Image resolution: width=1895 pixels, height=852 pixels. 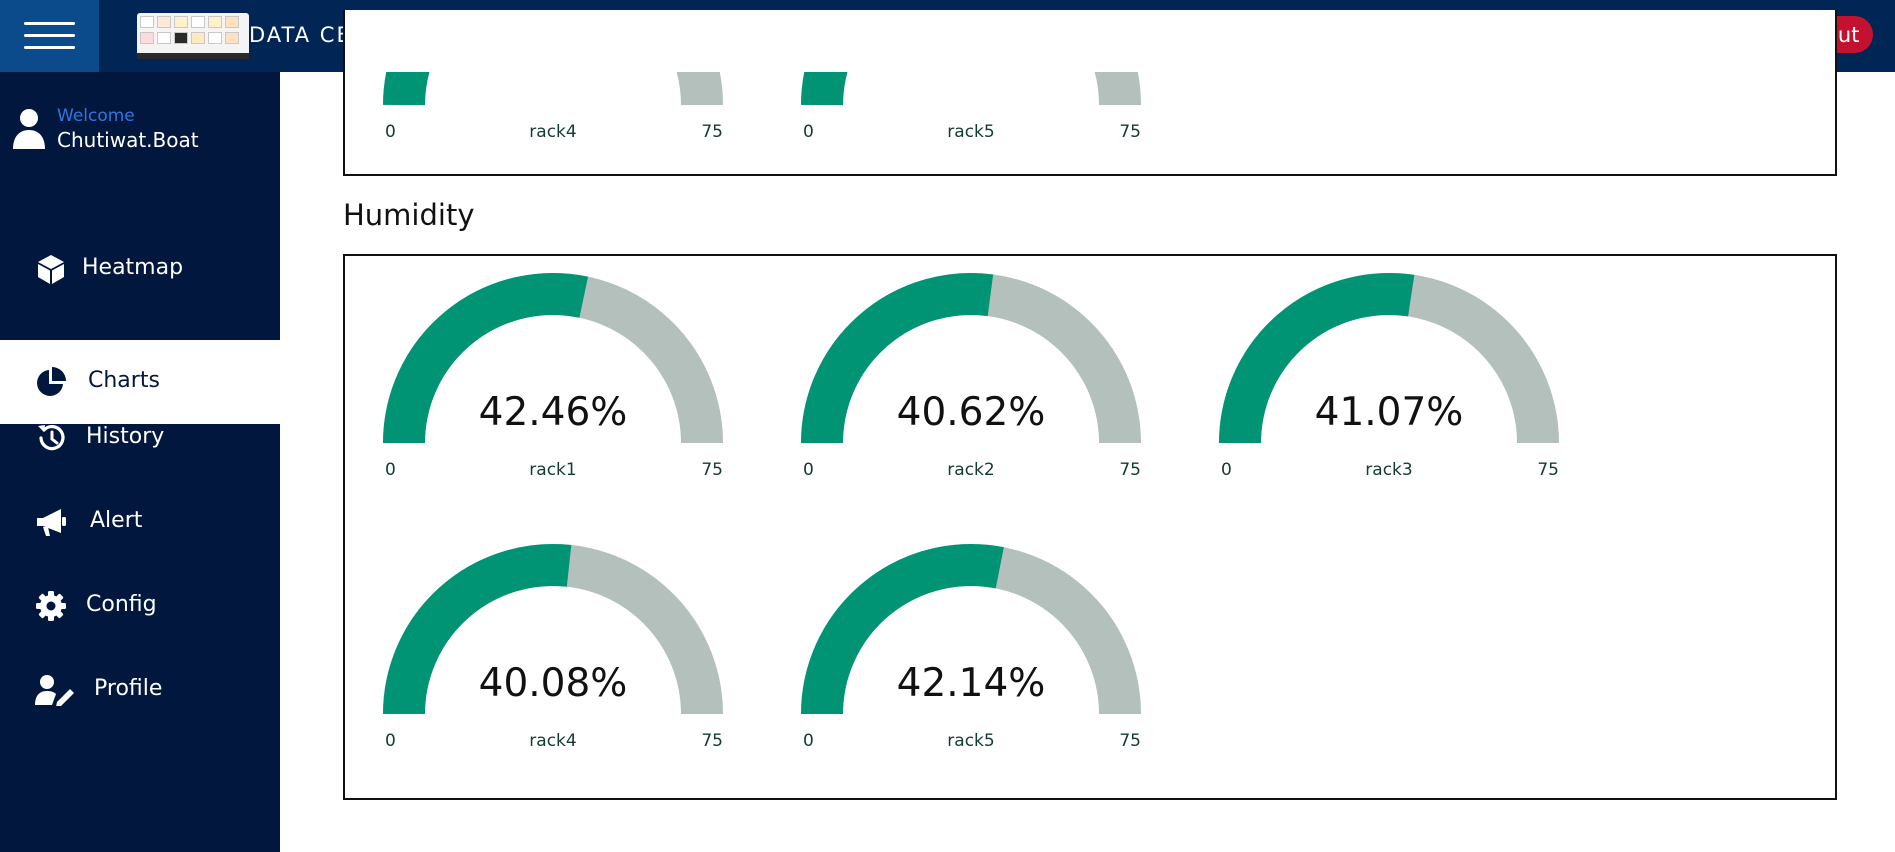 I want to click on sidebar-item-label: Config, so click(x=121, y=604).